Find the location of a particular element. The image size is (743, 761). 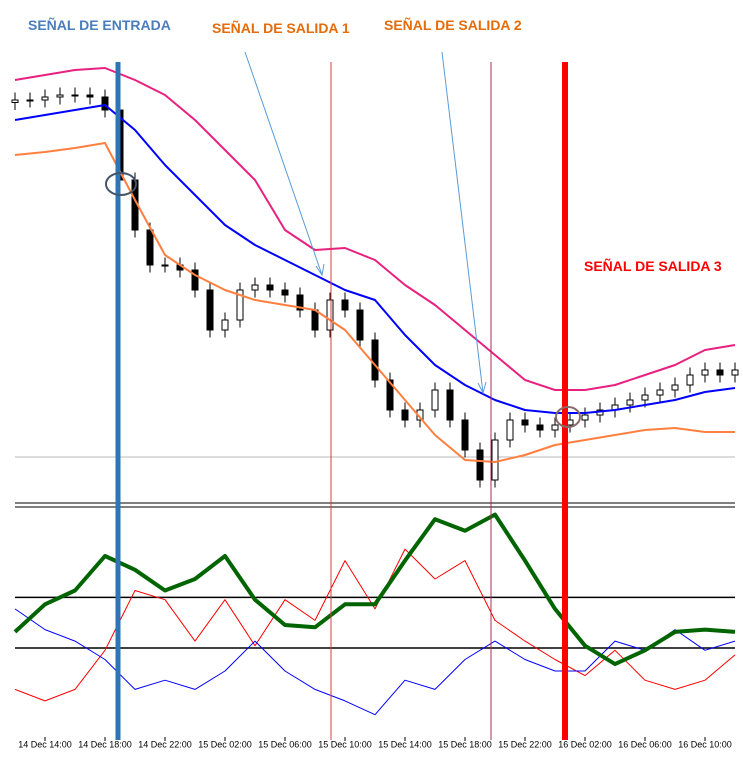

x-tick-label: 15 Dec 14:00 is located at coordinates (405, 744).